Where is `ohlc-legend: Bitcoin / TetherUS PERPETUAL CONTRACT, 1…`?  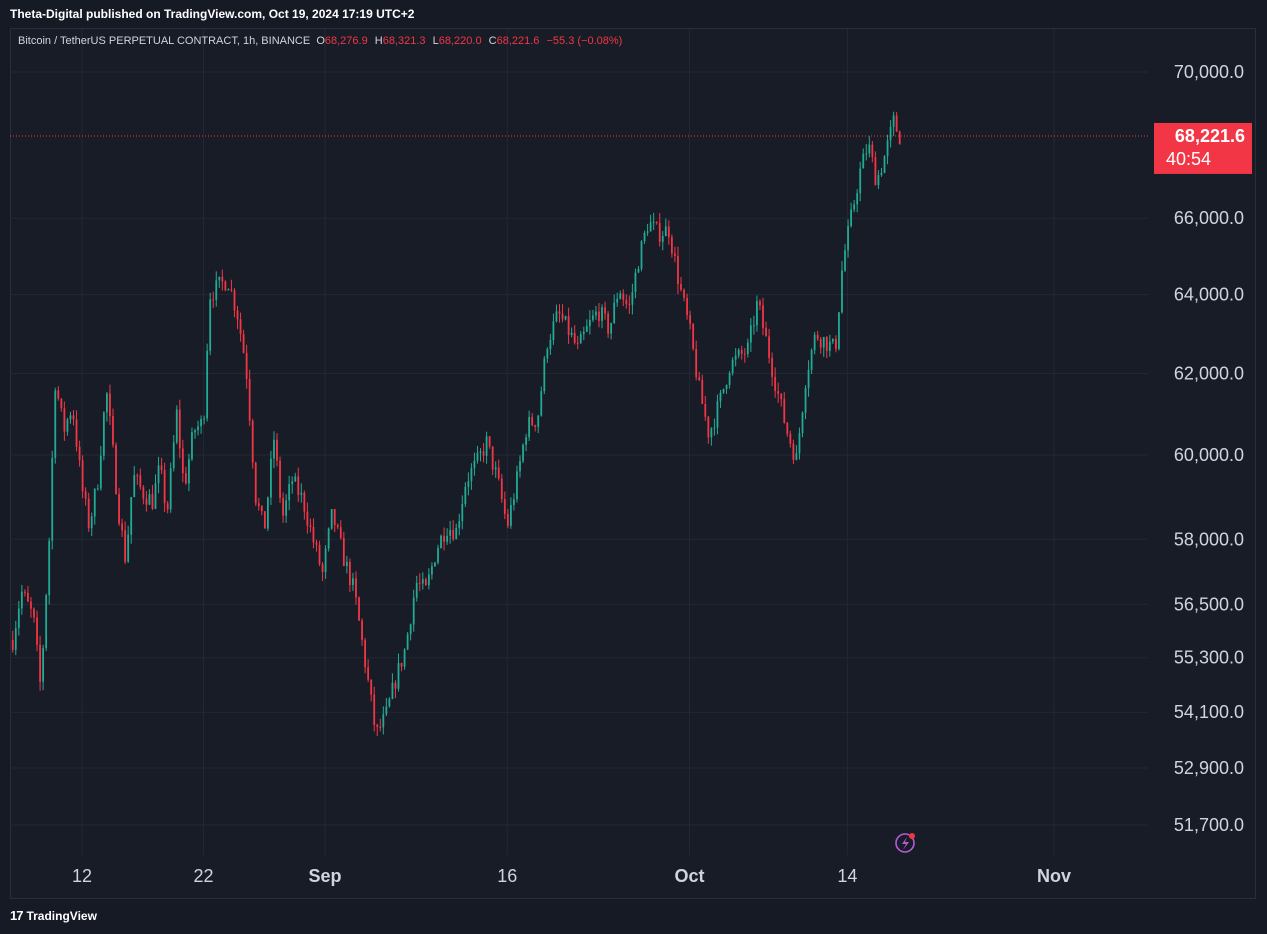
ohlc-legend: Bitcoin / TetherUS PERPETUAL CONTRACT, 1… is located at coordinates (322, 41).